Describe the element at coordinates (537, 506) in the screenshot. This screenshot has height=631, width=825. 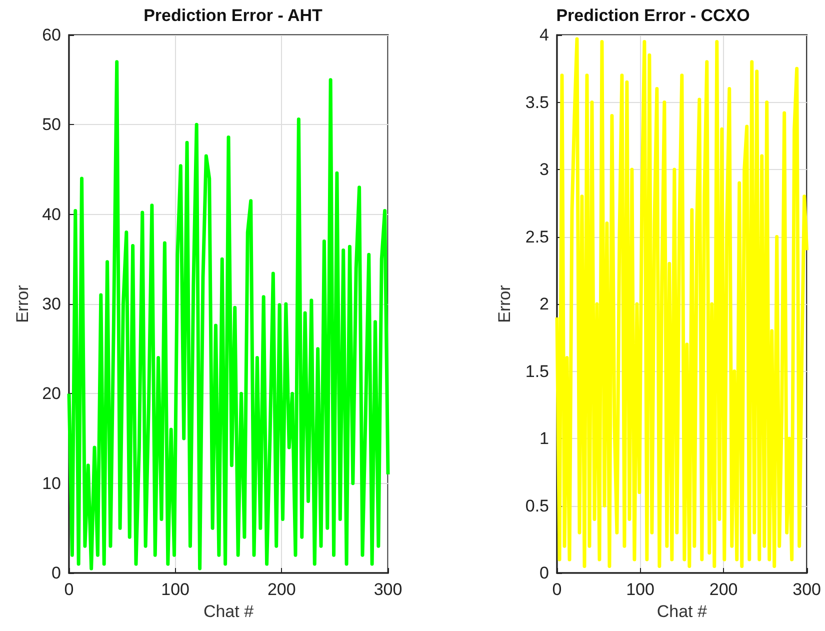
I see `y-tick-label: 0.5` at that location.